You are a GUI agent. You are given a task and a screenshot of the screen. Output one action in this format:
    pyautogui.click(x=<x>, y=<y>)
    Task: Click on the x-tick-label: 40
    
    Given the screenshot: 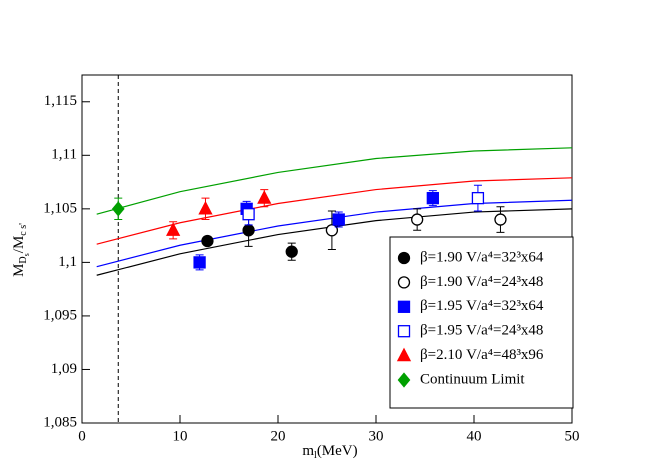 What is the action you would take?
    pyautogui.click(x=474, y=436)
    